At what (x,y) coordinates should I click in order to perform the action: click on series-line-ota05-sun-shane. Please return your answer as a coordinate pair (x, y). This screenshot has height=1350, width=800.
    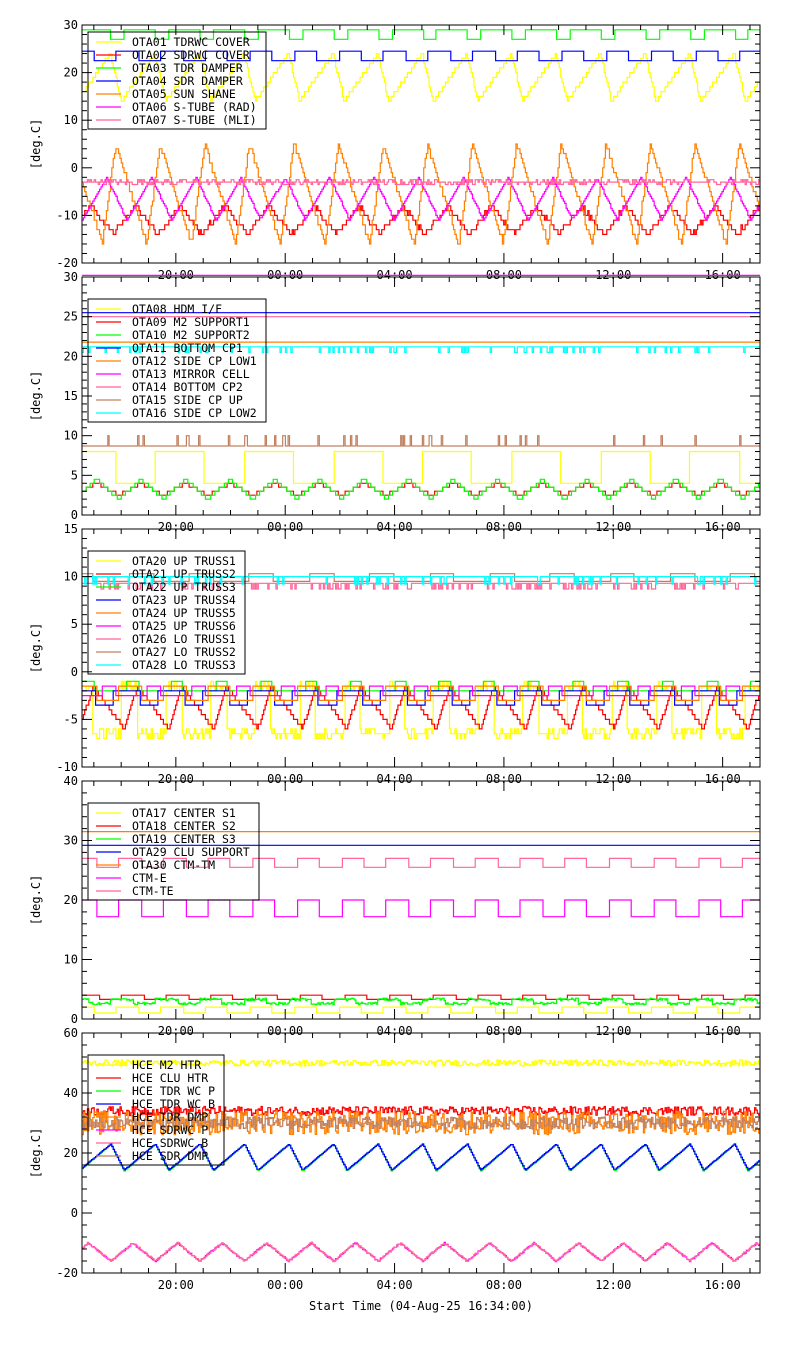
    Looking at the image, I should click on (421, 194).